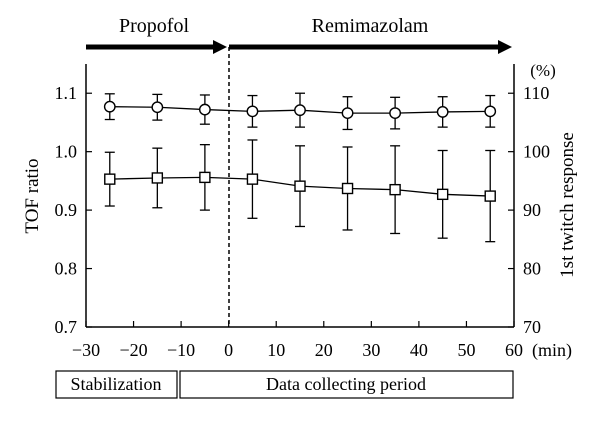  What do you see at coordinates (66, 269) in the screenshot?
I see `y-left-tick-label: 0.8` at bounding box center [66, 269].